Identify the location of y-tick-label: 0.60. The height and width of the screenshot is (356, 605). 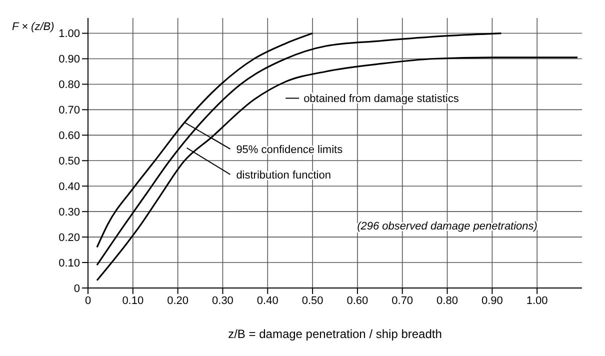
(69, 136).